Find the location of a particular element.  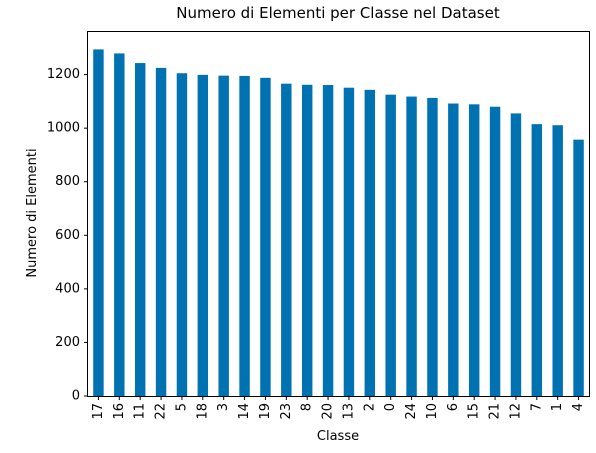

x-tick-label: 12 is located at coordinates (515, 411).